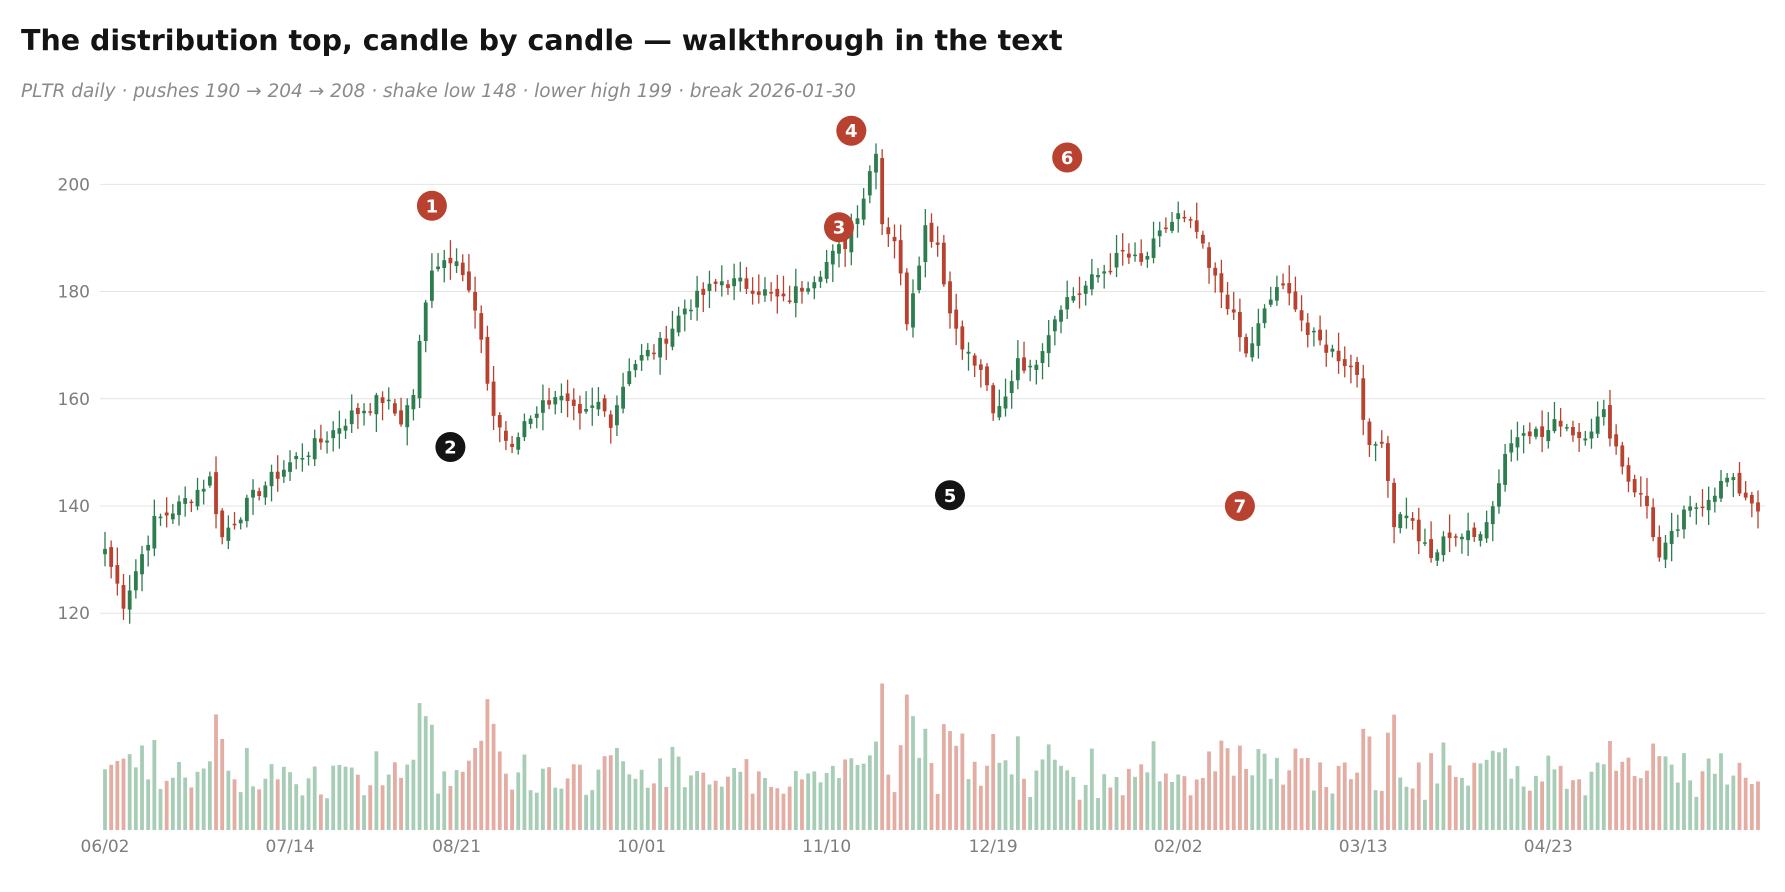 This screenshot has height=892, width=1785. I want to click on marker-label: 4, so click(851, 131).